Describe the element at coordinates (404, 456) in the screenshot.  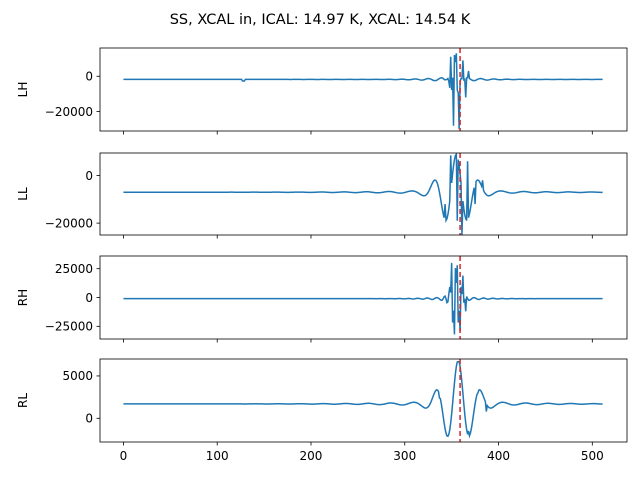
I see `x-tick-label: 300` at that location.